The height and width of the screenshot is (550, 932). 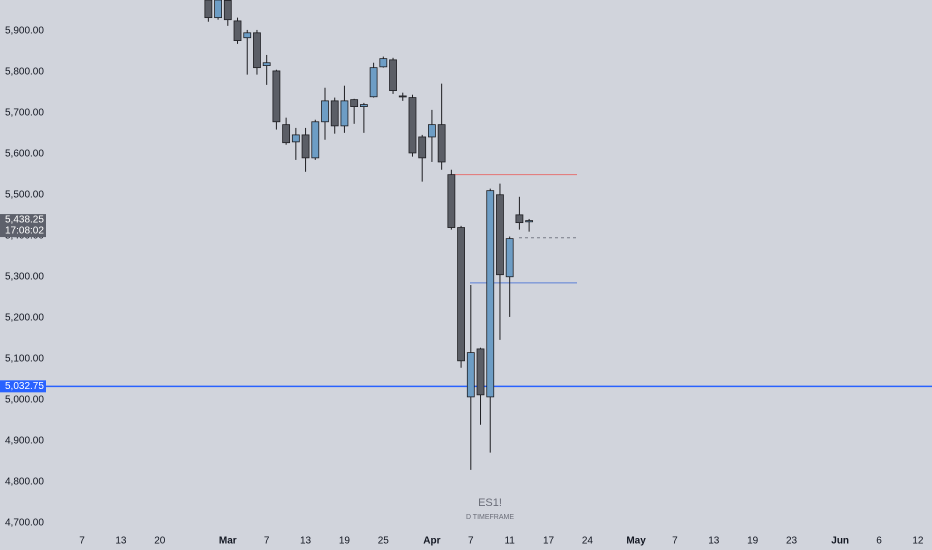 I want to click on y-tick-label: 4,900.00, so click(x=24, y=440).